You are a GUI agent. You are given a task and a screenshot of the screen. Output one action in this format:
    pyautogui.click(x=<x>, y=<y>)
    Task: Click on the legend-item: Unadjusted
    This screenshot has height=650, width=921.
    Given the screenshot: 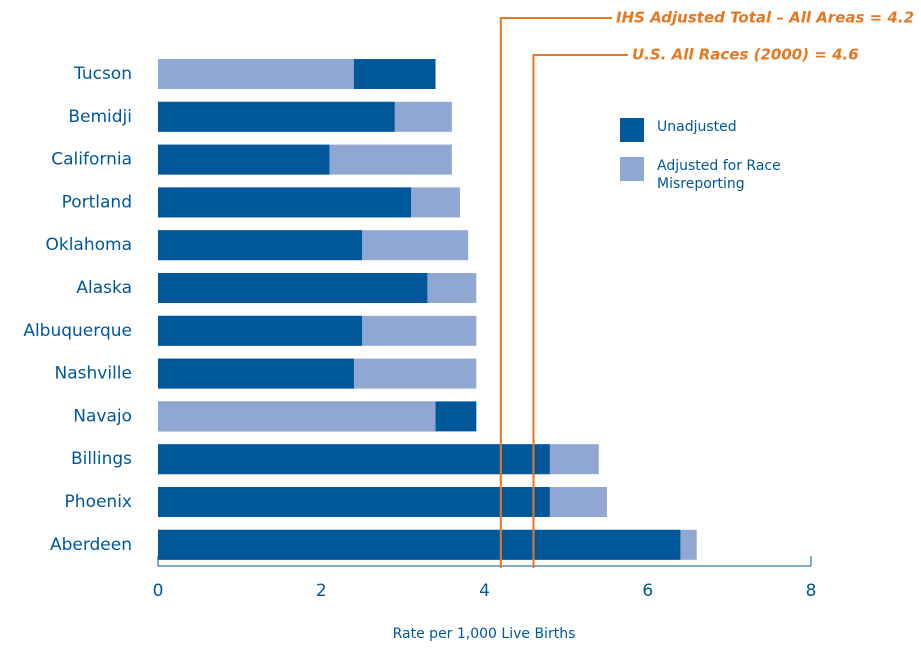 What is the action you would take?
    pyautogui.click(x=708, y=130)
    